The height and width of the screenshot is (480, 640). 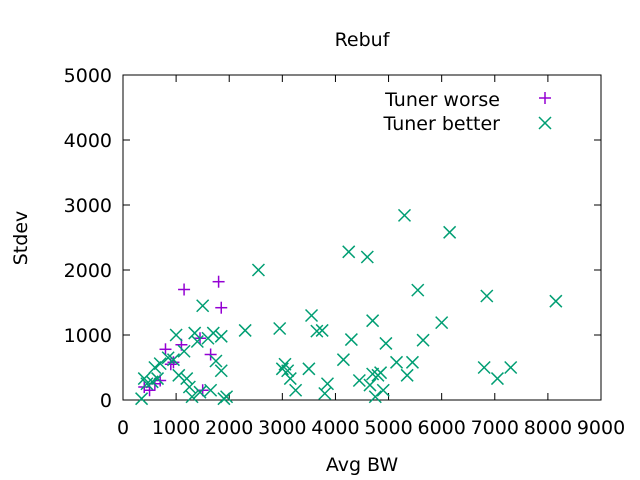 What do you see at coordinates (88, 76) in the screenshot?
I see `y-tick-label: 5000` at bounding box center [88, 76].